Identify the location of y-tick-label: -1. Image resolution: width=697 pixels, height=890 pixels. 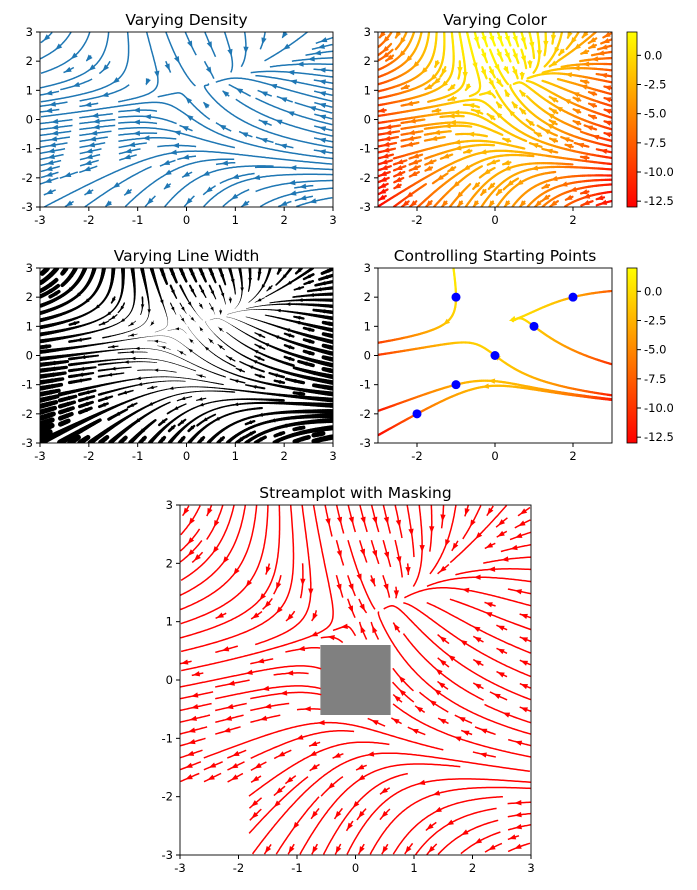
(27, 149).